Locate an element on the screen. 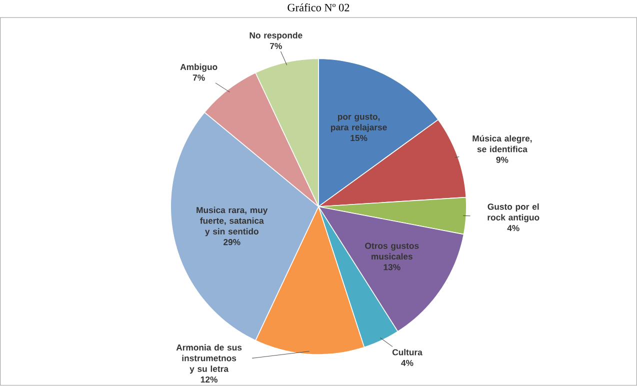 The height and width of the screenshot is (386, 637). slice-label: Cultura is located at coordinates (407, 352).